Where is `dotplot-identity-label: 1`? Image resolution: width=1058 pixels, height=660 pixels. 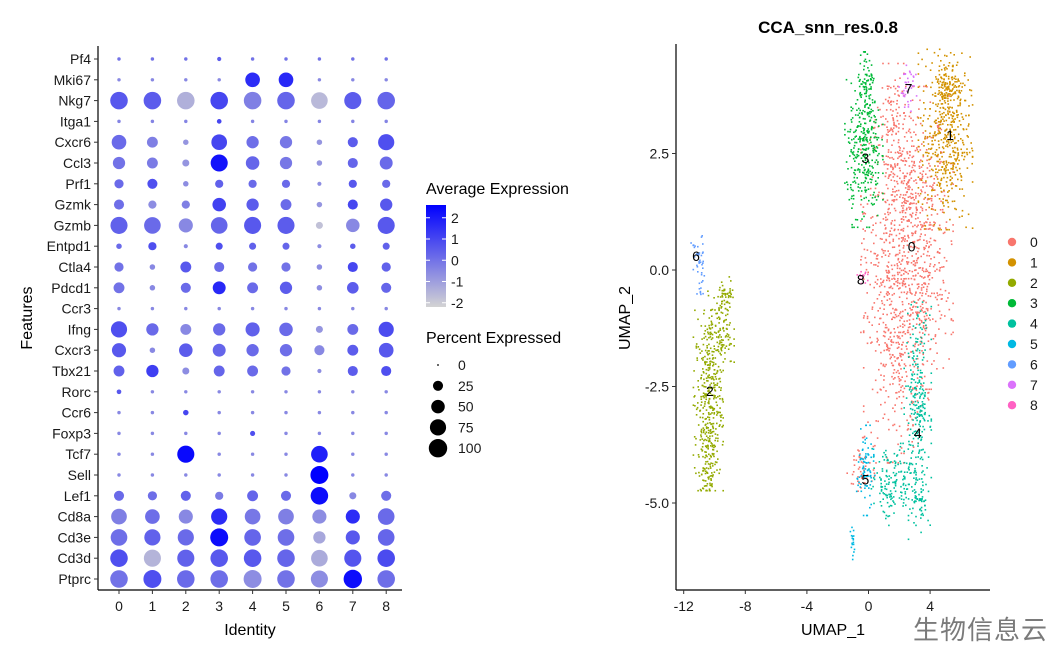 dotplot-identity-label: 1 is located at coordinates (153, 606).